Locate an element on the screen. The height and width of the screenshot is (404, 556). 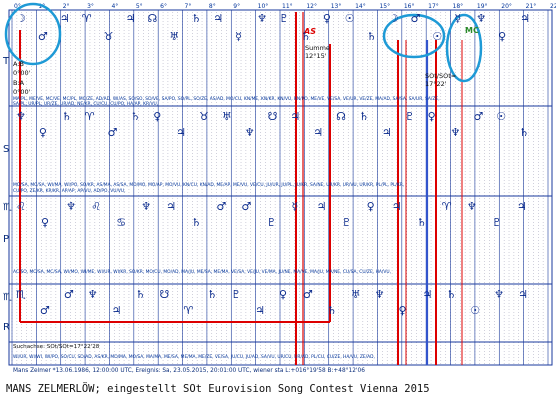
degree-label: 20° is located at coordinates (506, 6).